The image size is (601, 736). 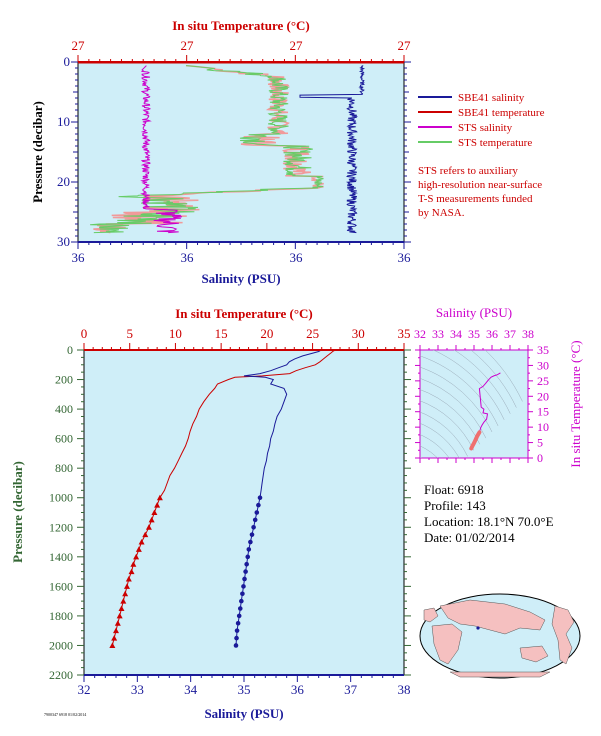 I want to click on top-pressure-axis-title: Pressure (decibar), so click(x=37, y=152).